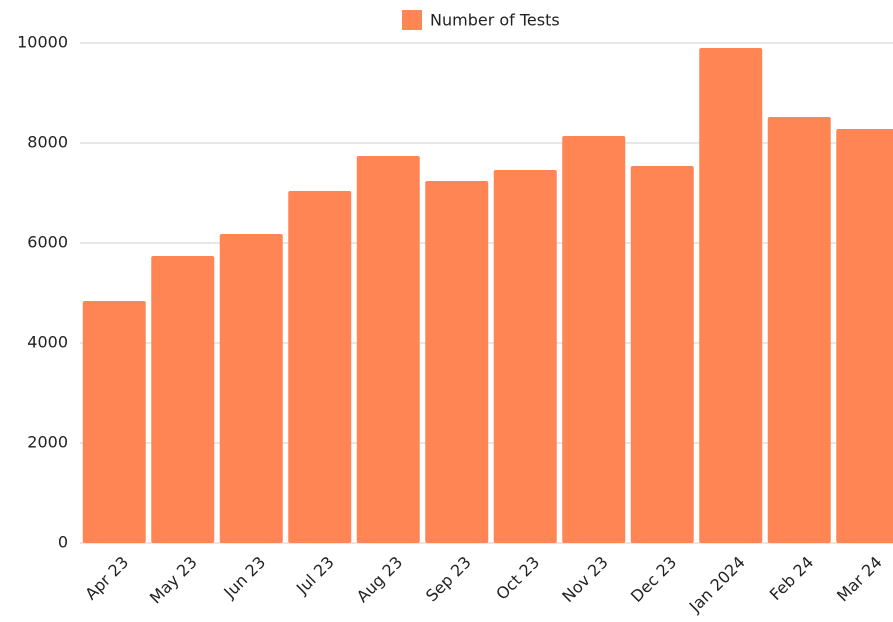 Image resolution: width=893 pixels, height=622 pixels. What do you see at coordinates (173, 580) in the screenshot?
I see `x-tick-label: May 23` at bounding box center [173, 580].